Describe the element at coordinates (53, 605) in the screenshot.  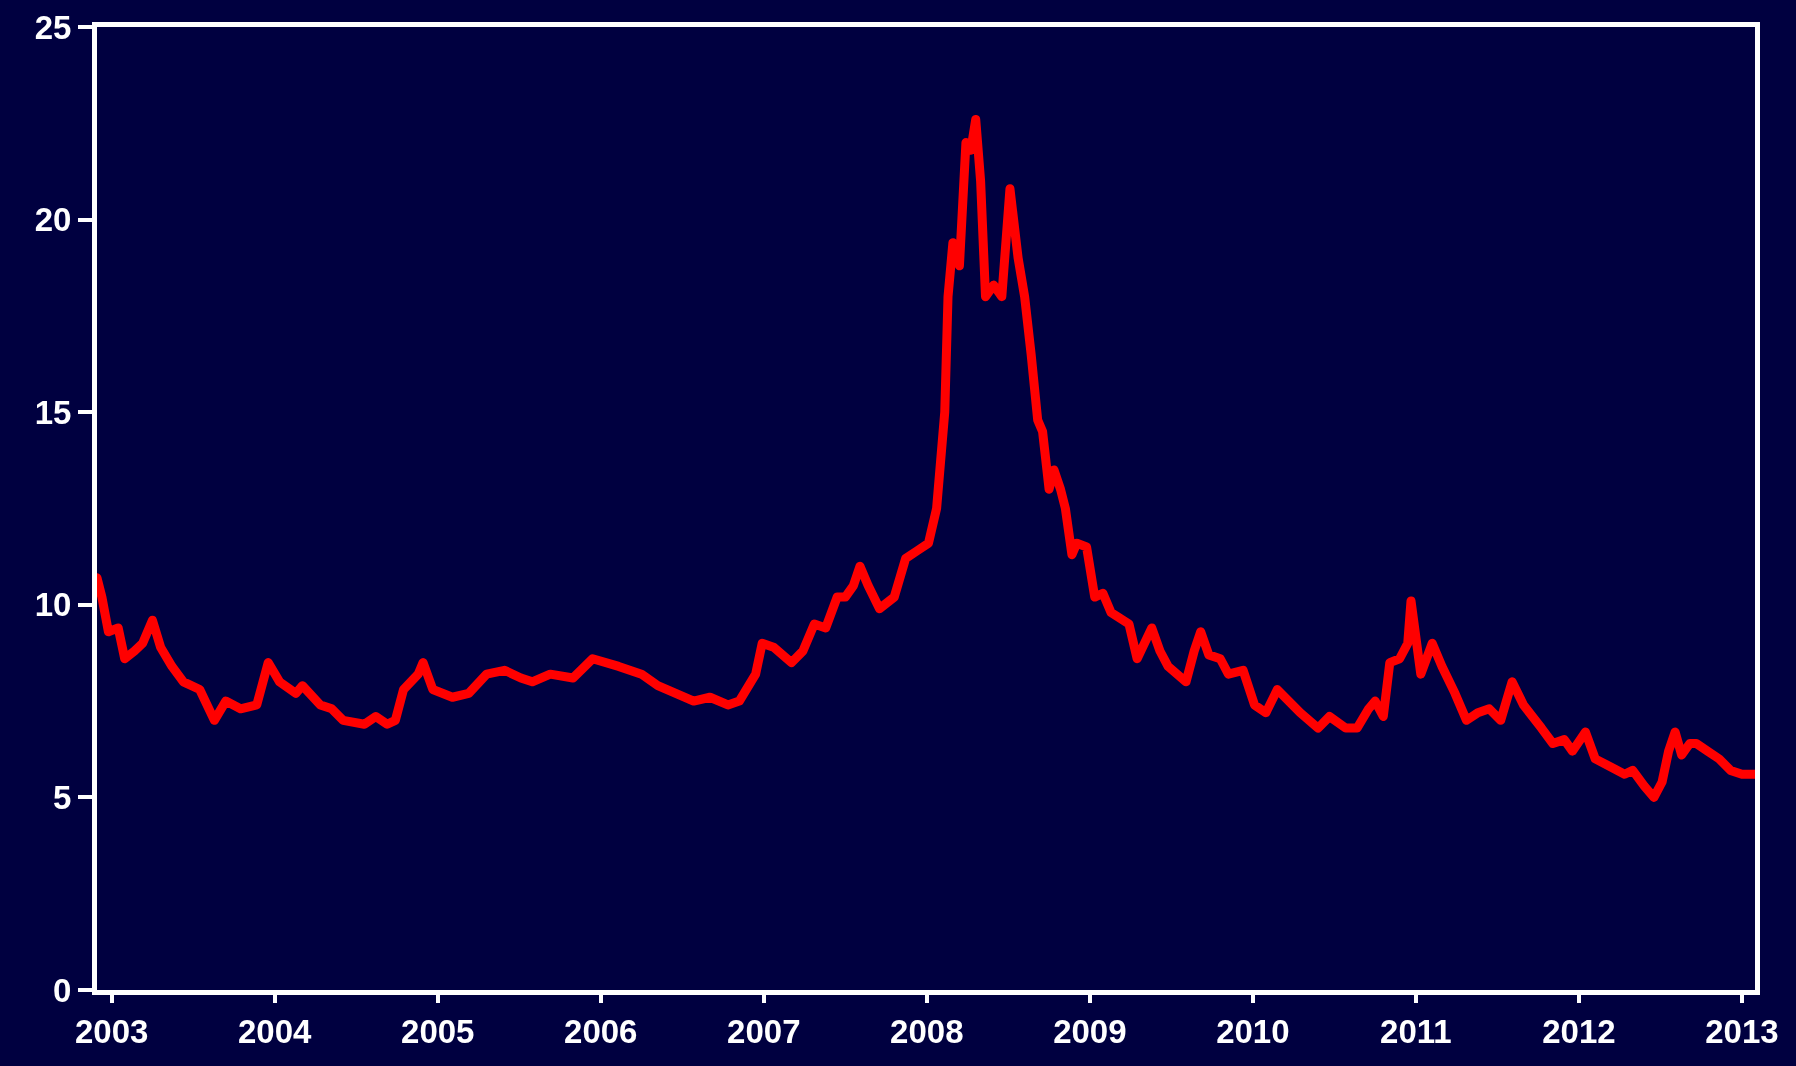
I see `y-tick-label: 10` at that location.